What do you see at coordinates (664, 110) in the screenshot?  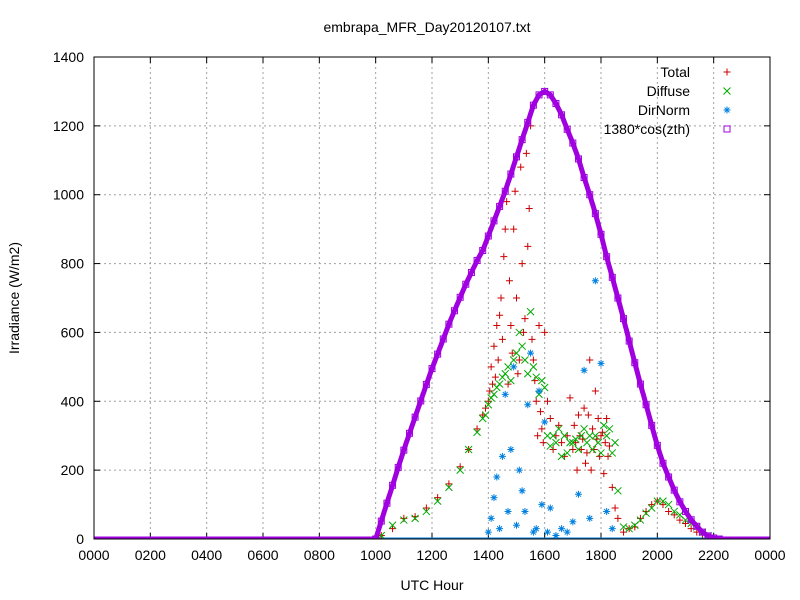 I see `legend-label-dirnorm: DirNorm` at bounding box center [664, 110].